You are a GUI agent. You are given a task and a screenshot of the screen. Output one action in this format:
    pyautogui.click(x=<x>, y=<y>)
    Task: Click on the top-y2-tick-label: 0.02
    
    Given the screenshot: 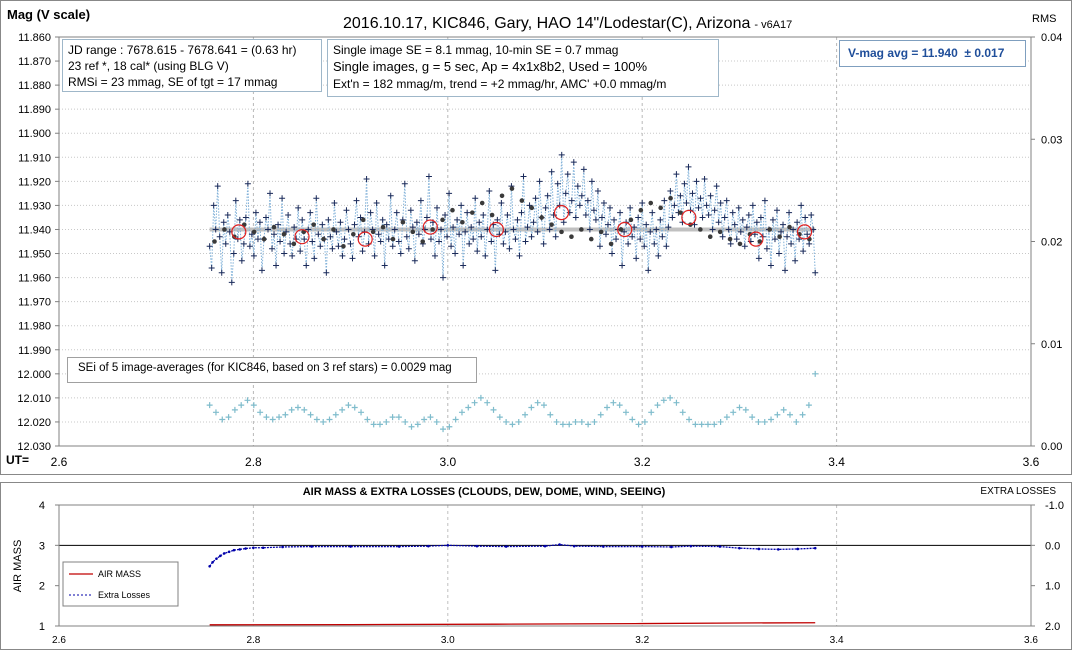 What is the action you would take?
    pyautogui.click(x=1051, y=243)
    